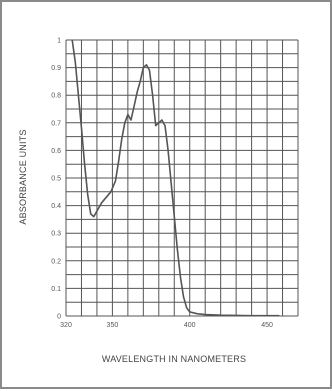  I want to click on x-tick-label: 320, so click(66, 325).